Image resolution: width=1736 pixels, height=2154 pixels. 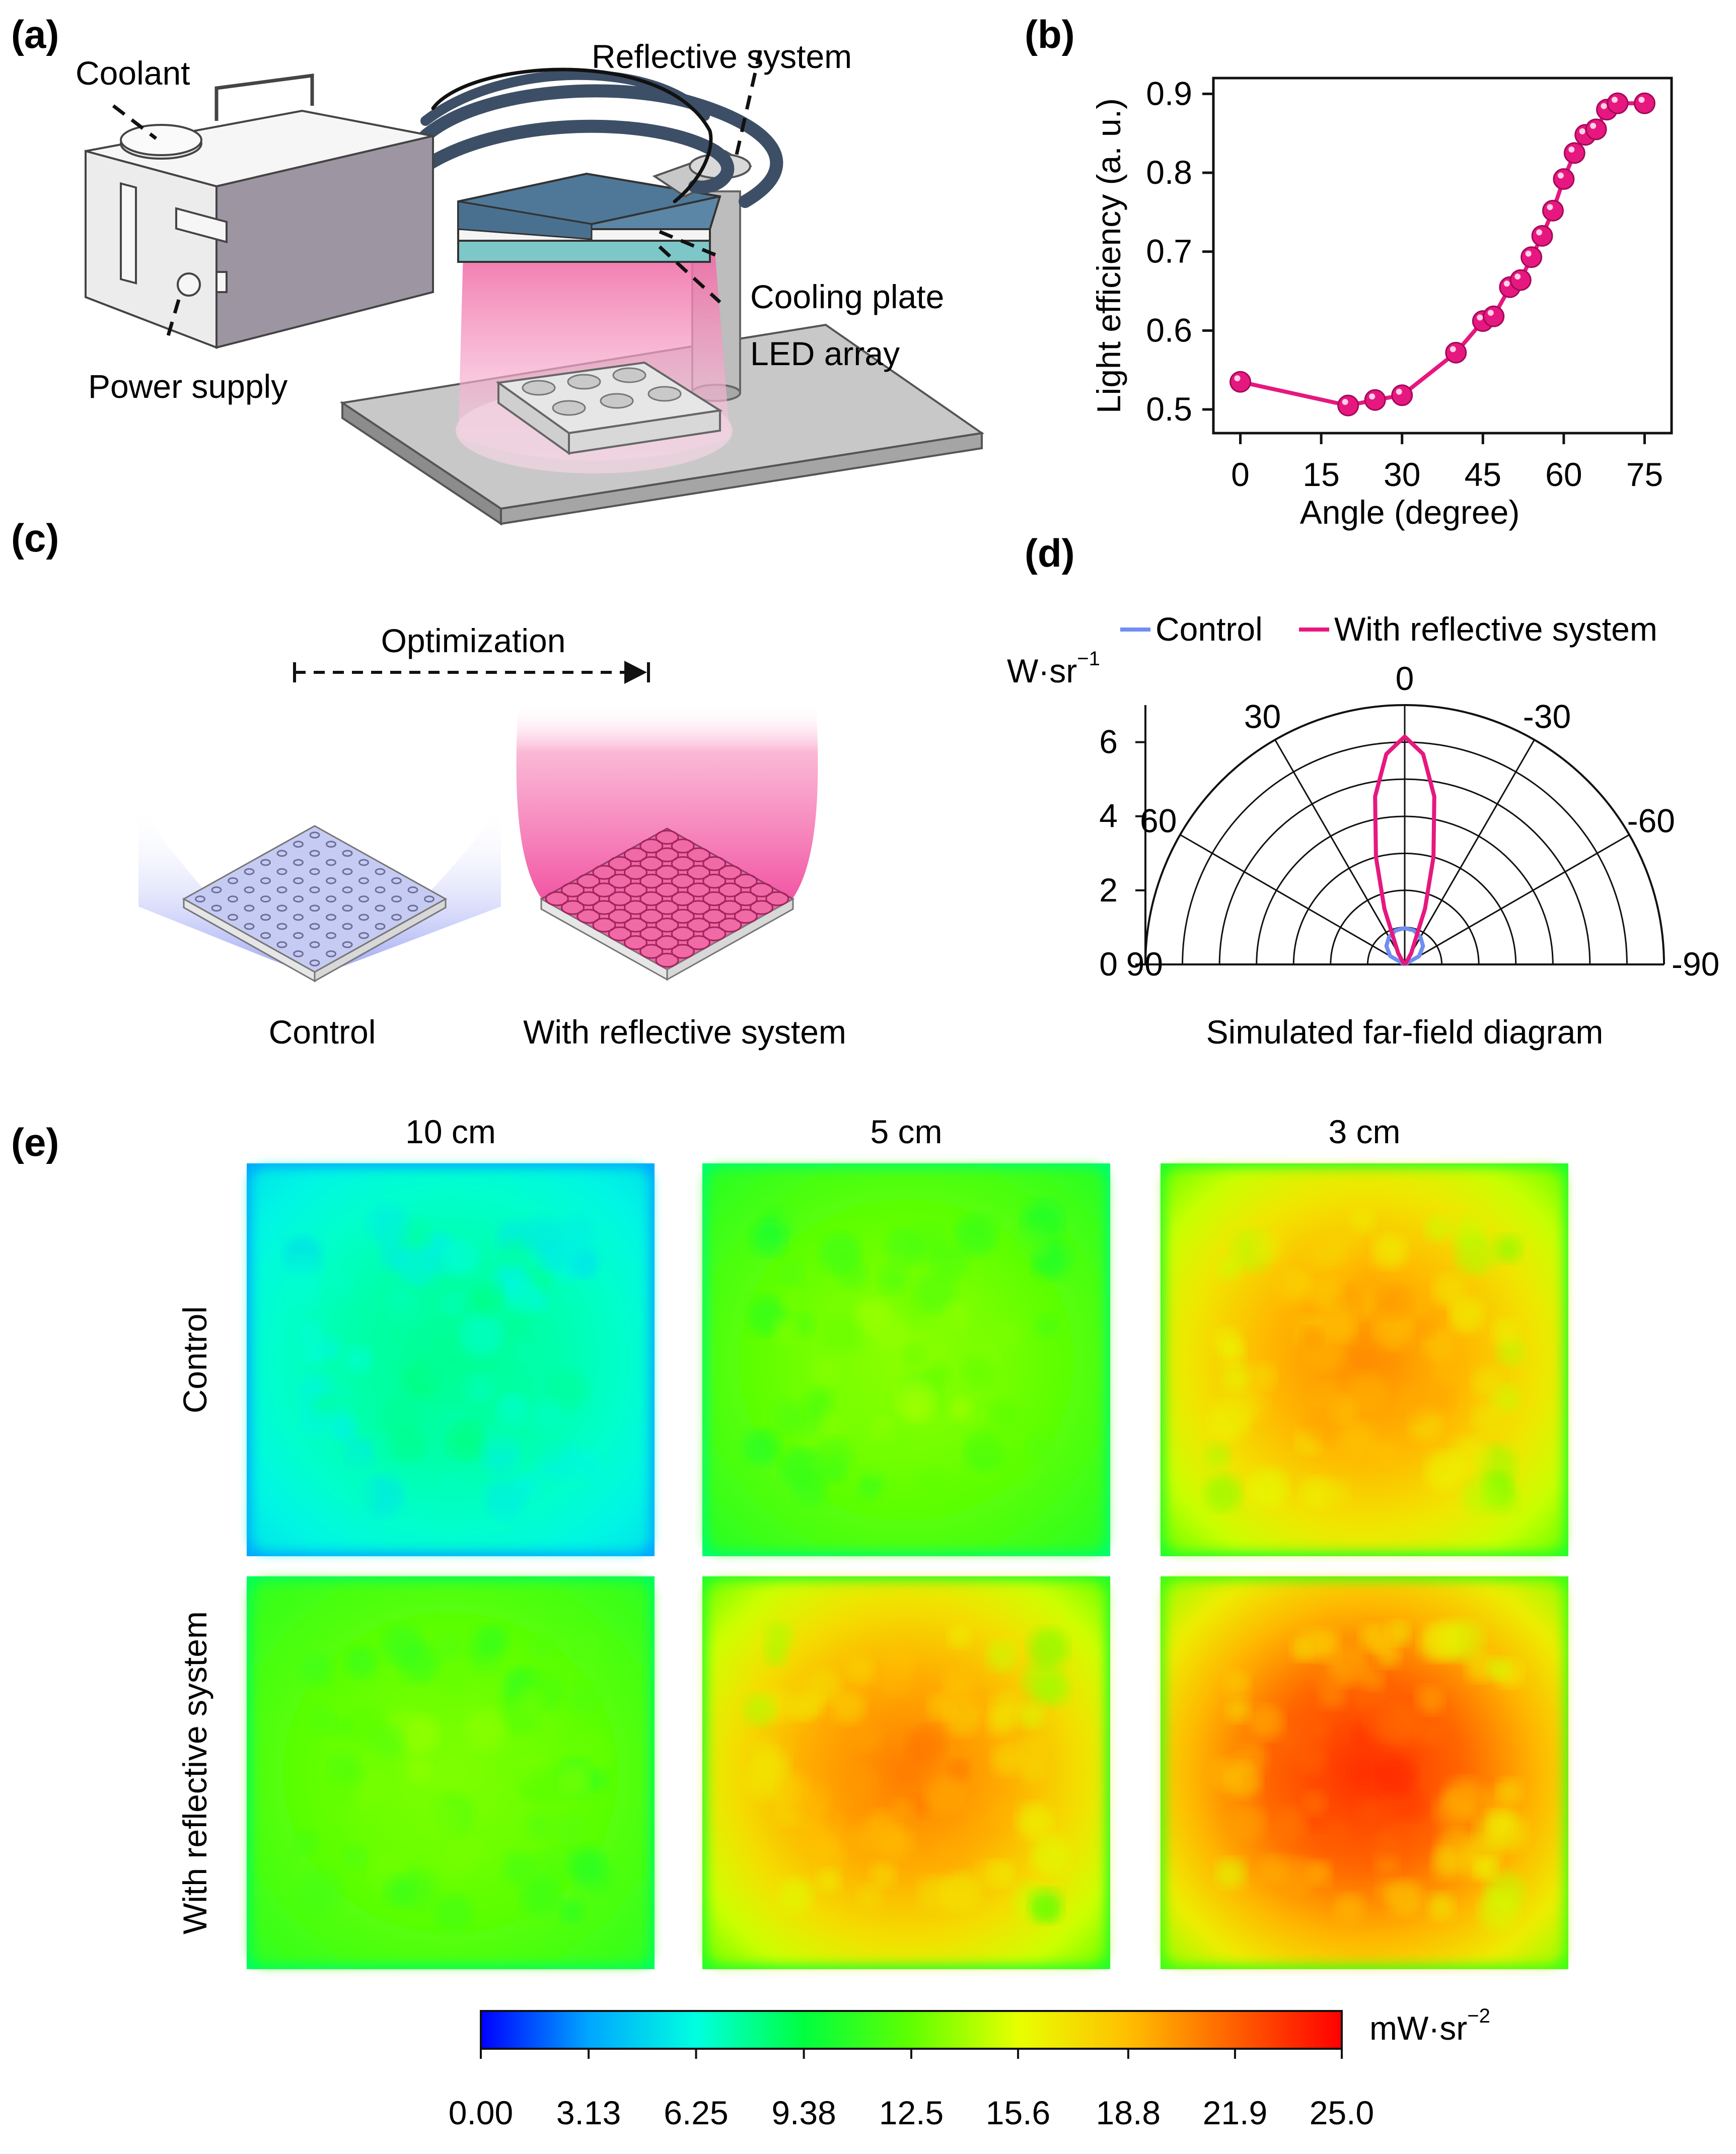 What do you see at coordinates (1405, 946) in the screenshot?
I see `chart-d-series-control` at bounding box center [1405, 946].